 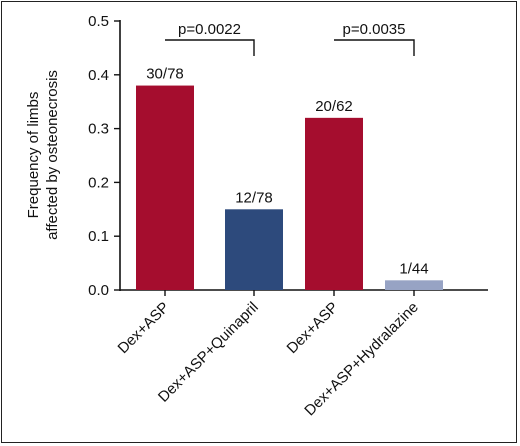 I want to click on bar-value-label: 20/62, so click(x=334, y=106).